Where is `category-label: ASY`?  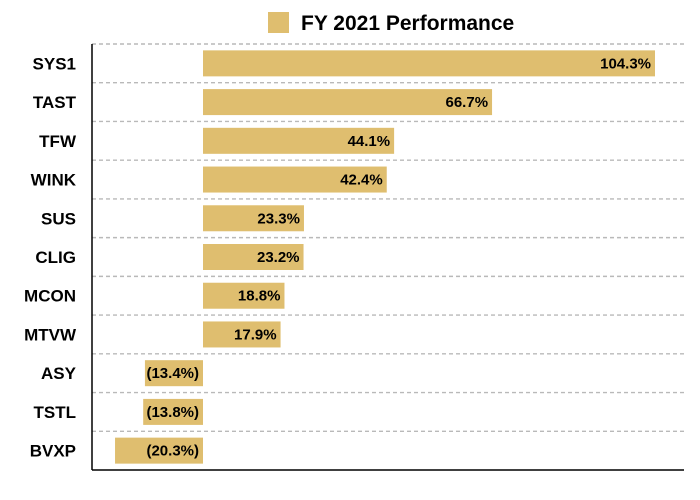
category-label: ASY is located at coordinates (59, 373).